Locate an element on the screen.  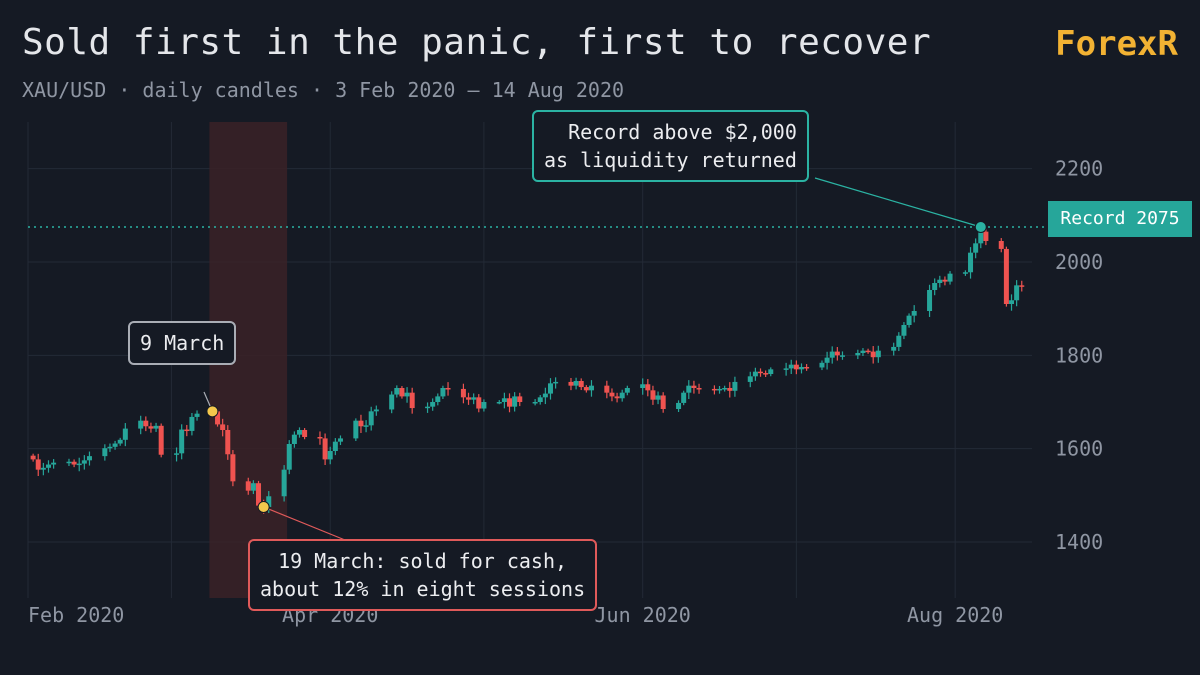
y-axis-ticks: 1400 1600 1800 2000 2200 is located at coordinates (1079, 355).